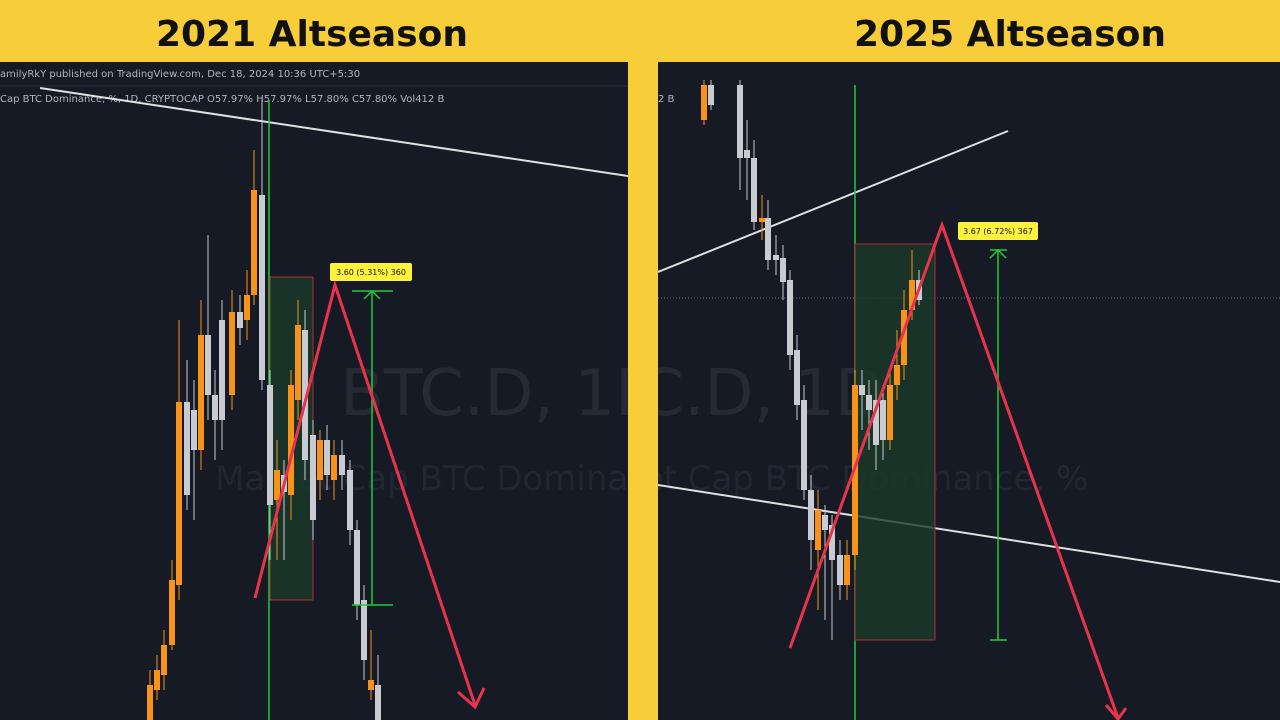 The image size is (1280, 720). I want to click on highlight-box, so click(895, 442).